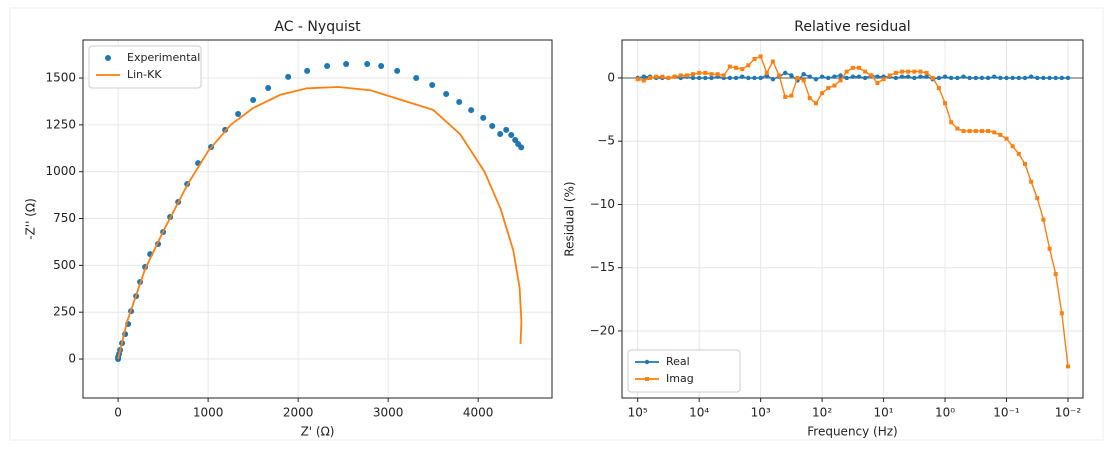  What do you see at coordinates (388, 413) in the screenshot?
I see `x-tick-label: 3000` at bounding box center [388, 413].